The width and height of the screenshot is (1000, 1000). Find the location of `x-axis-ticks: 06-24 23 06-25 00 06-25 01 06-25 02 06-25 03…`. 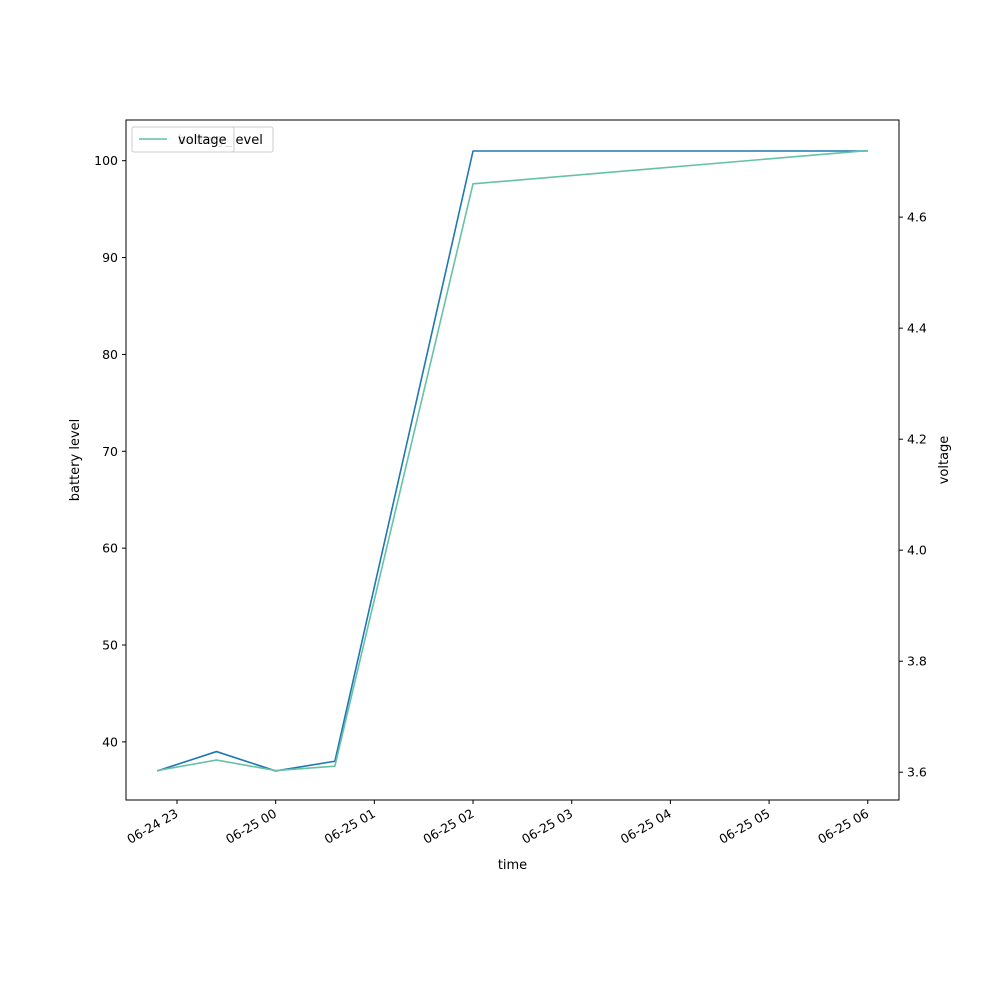

x-axis-ticks: 06-24 23 06-25 00 06-25 01 06-25 02 06-25 03… is located at coordinates (497, 823).